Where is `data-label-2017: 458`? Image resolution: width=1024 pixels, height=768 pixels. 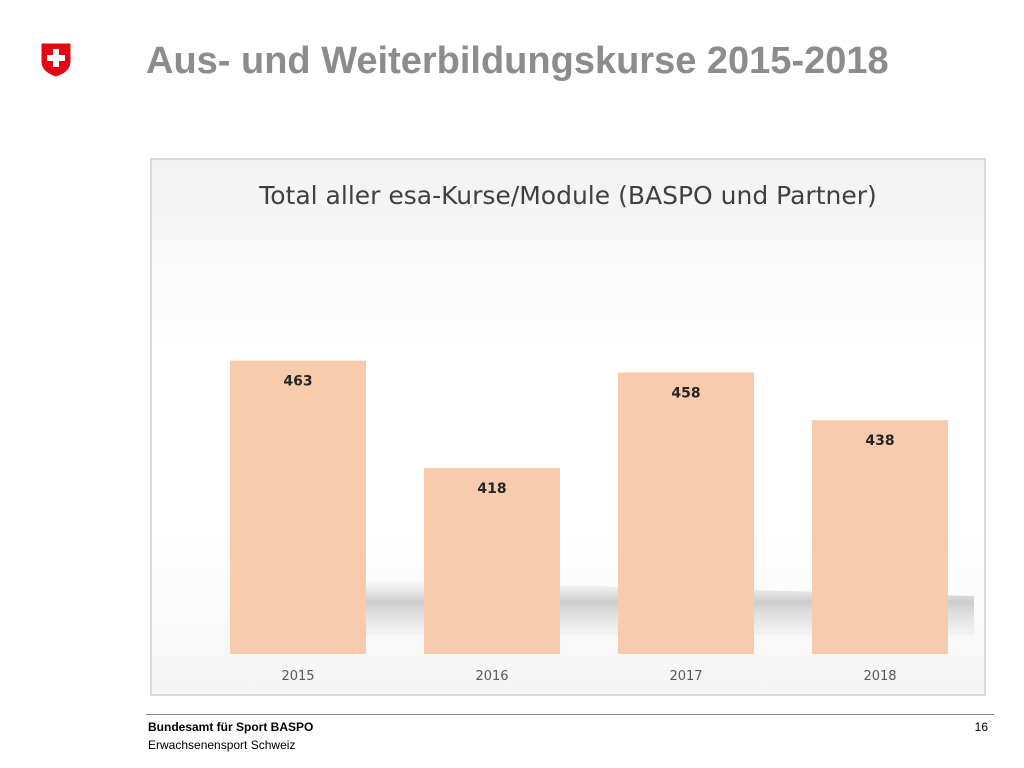
data-label-2017: 458 is located at coordinates (685, 393).